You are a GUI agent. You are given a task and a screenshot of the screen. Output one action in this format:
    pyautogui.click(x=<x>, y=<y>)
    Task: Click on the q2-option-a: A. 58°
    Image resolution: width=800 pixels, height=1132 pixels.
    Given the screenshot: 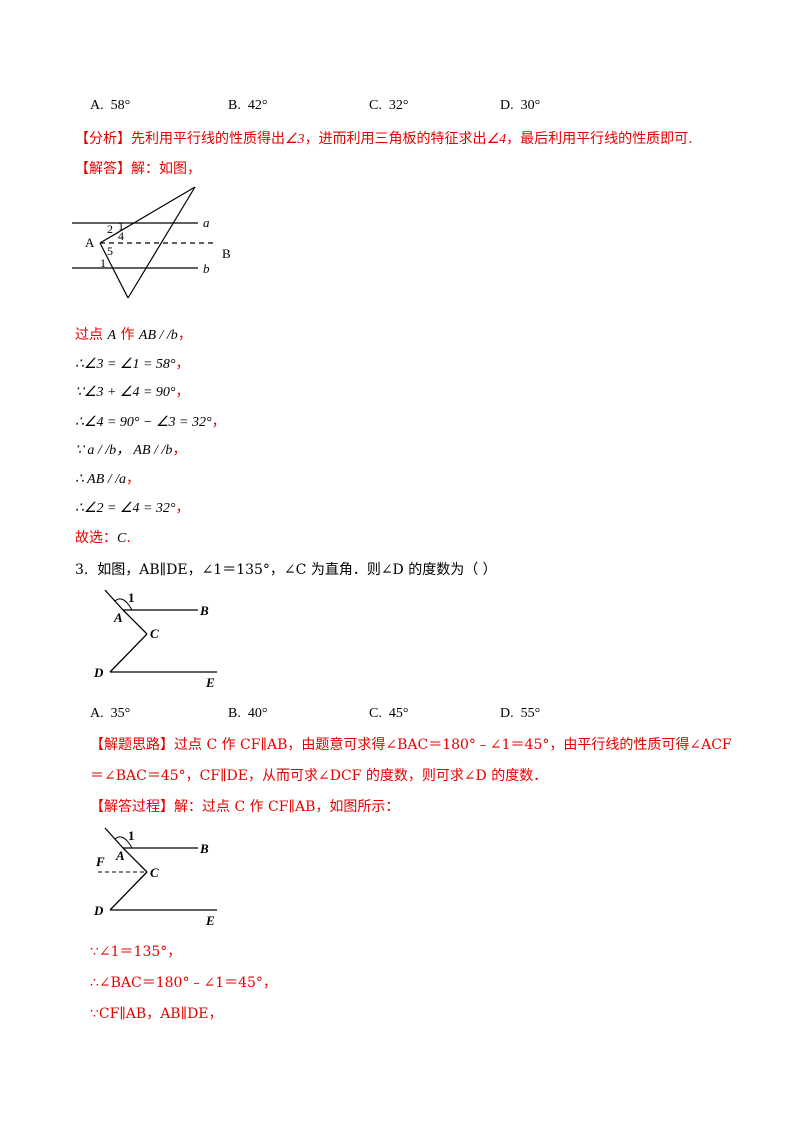 What is the action you would take?
    pyautogui.click(x=110, y=105)
    